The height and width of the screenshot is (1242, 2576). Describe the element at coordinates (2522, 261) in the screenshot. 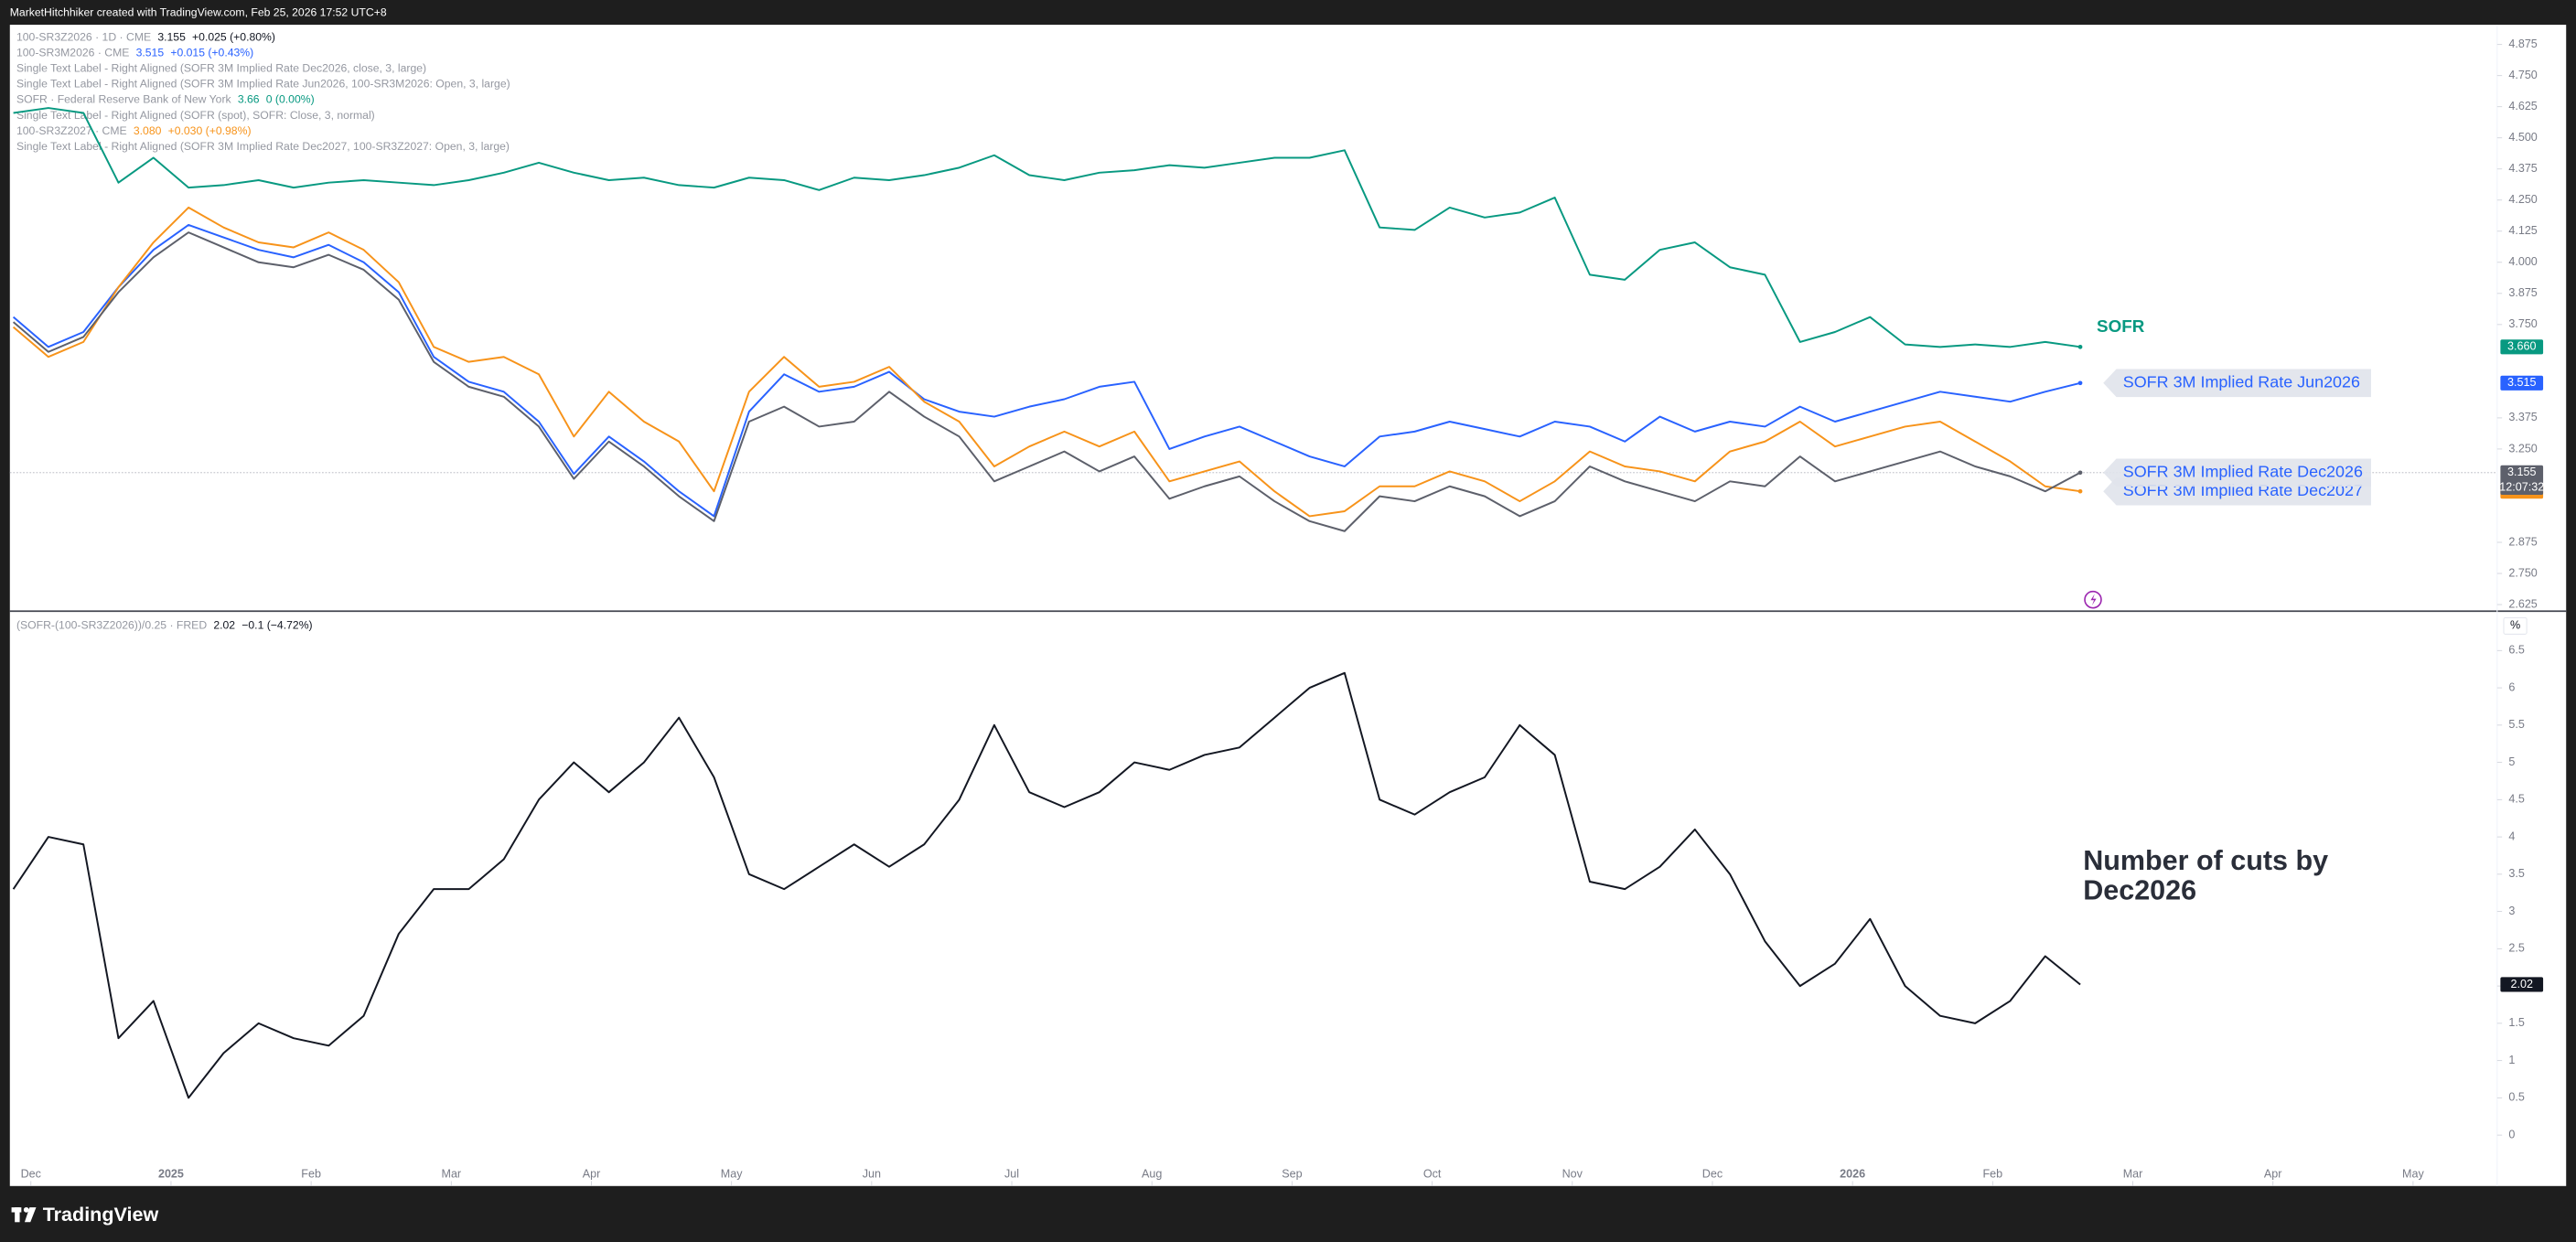

I see `y-tick-label: 4.000` at that location.